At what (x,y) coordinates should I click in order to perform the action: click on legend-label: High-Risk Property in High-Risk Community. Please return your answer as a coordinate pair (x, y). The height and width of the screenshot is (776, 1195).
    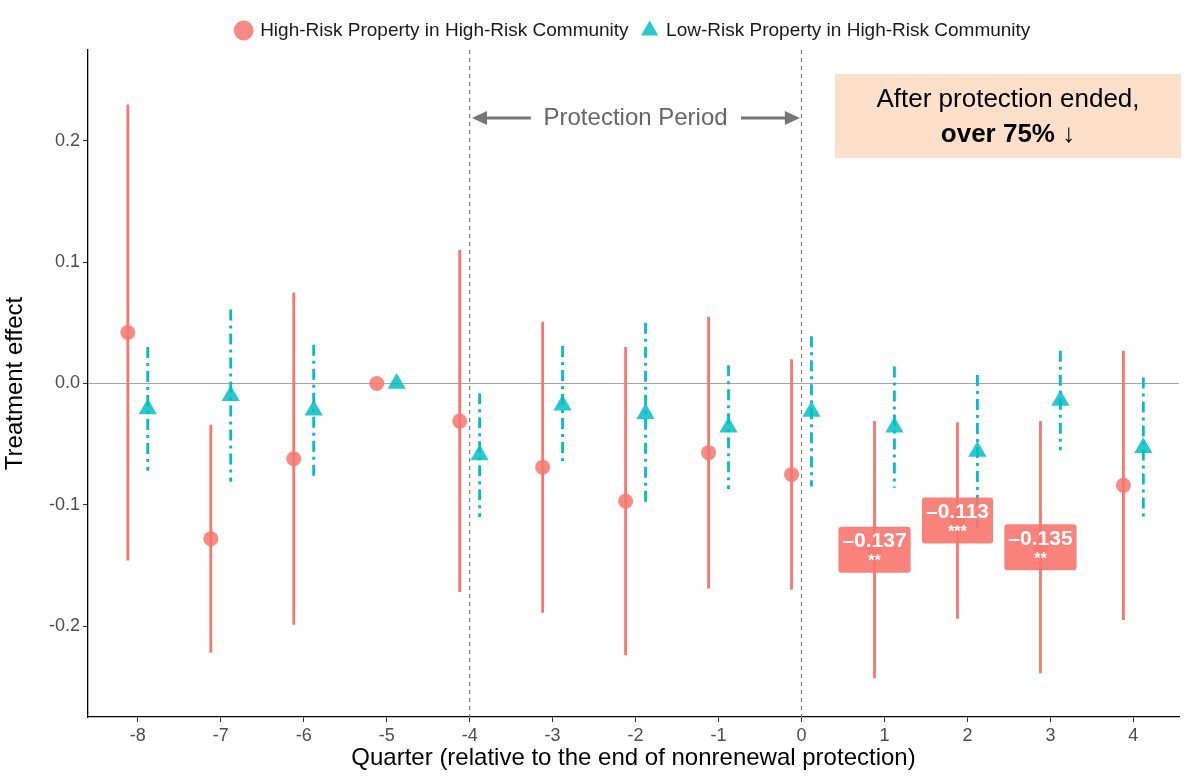
    Looking at the image, I should click on (445, 29).